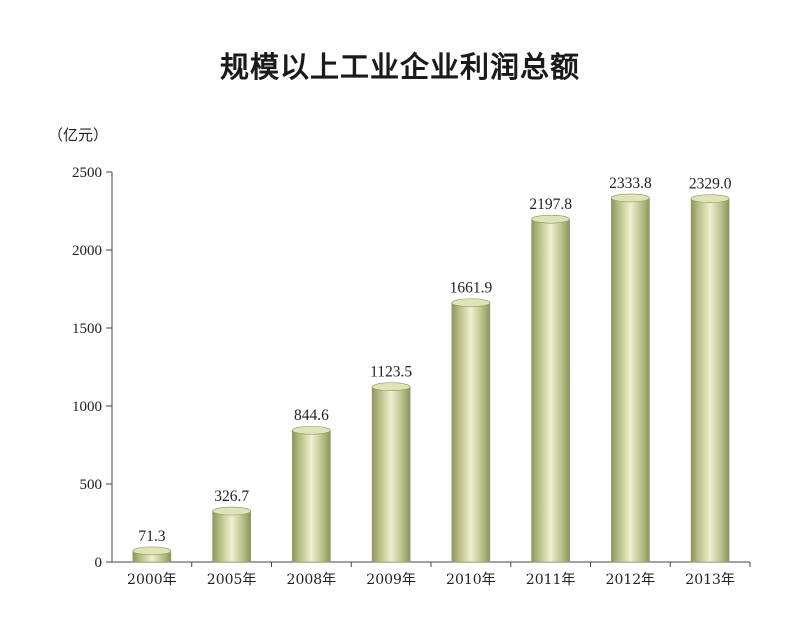  I want to click on y-tick-label: 0, so click(99, 563).